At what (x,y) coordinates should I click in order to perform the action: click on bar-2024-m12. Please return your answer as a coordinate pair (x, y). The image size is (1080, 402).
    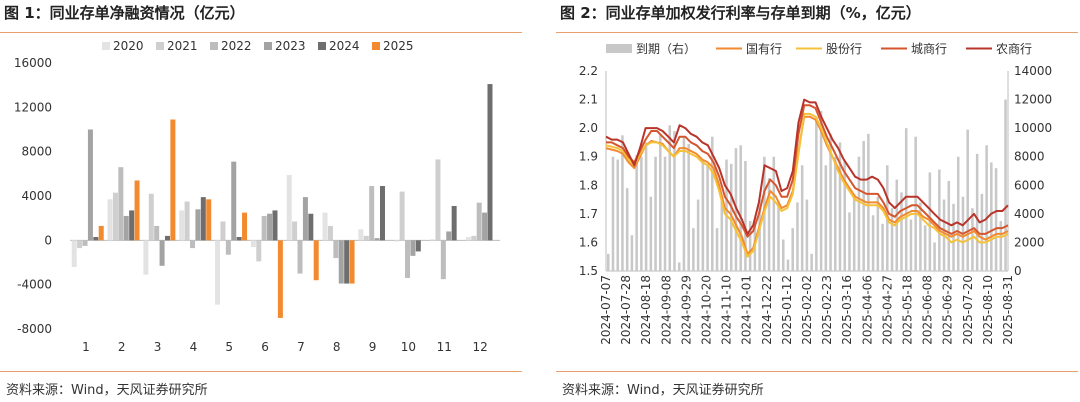
    Looking at the image, I should click on (490, 162).